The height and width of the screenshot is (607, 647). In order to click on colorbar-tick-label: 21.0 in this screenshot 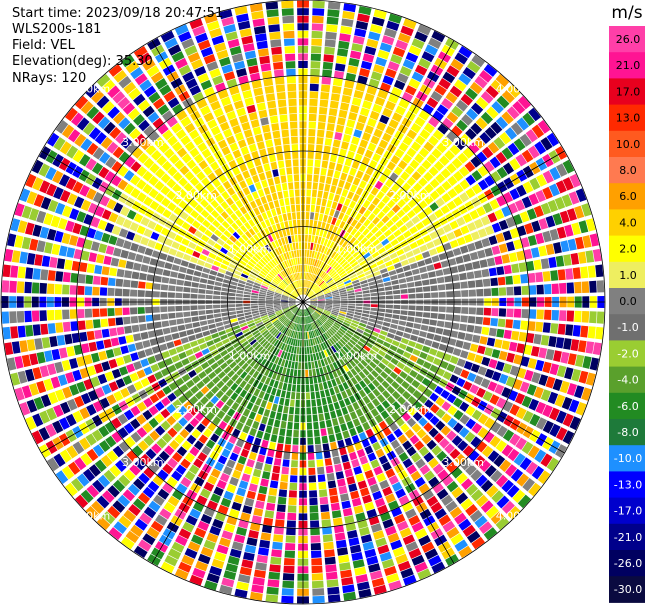, I will do `click(628, 65)`.